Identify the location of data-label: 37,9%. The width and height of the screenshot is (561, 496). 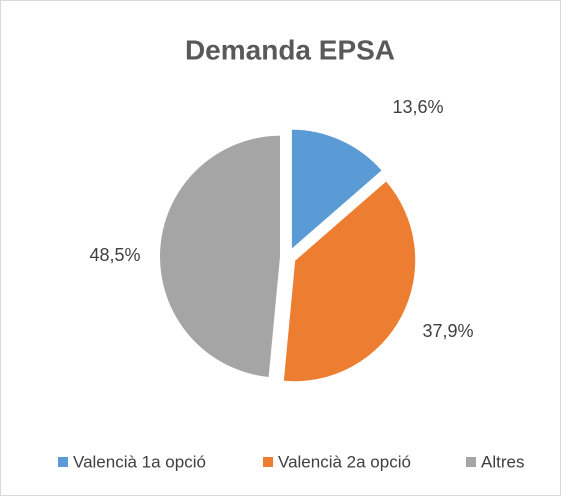
(447, 331).